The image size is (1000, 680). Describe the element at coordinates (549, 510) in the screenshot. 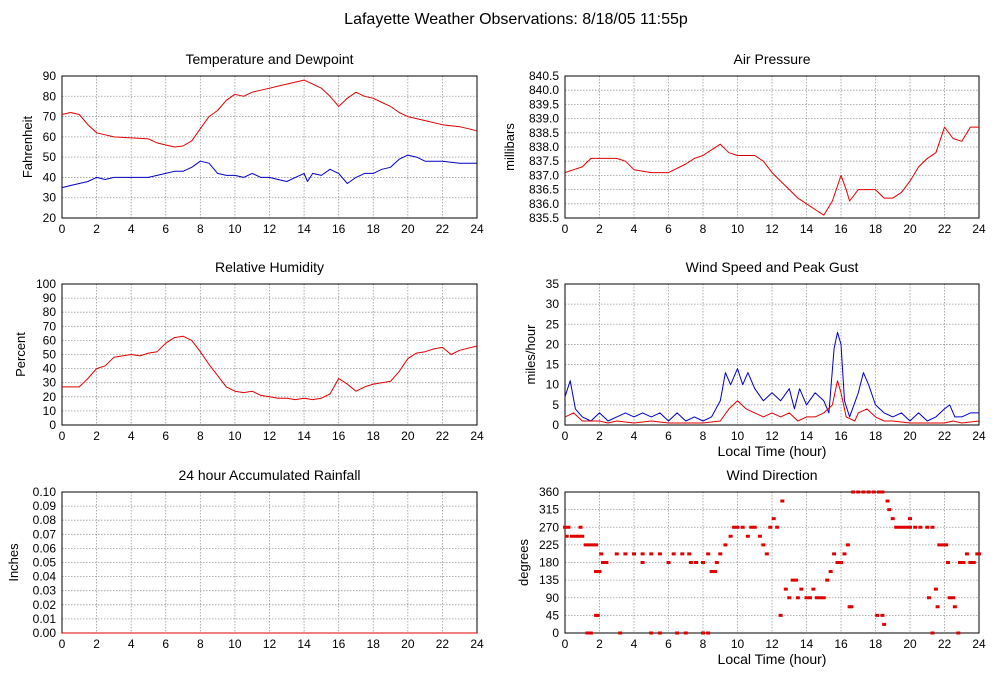

I see `y-tick-label: 315` at that location.